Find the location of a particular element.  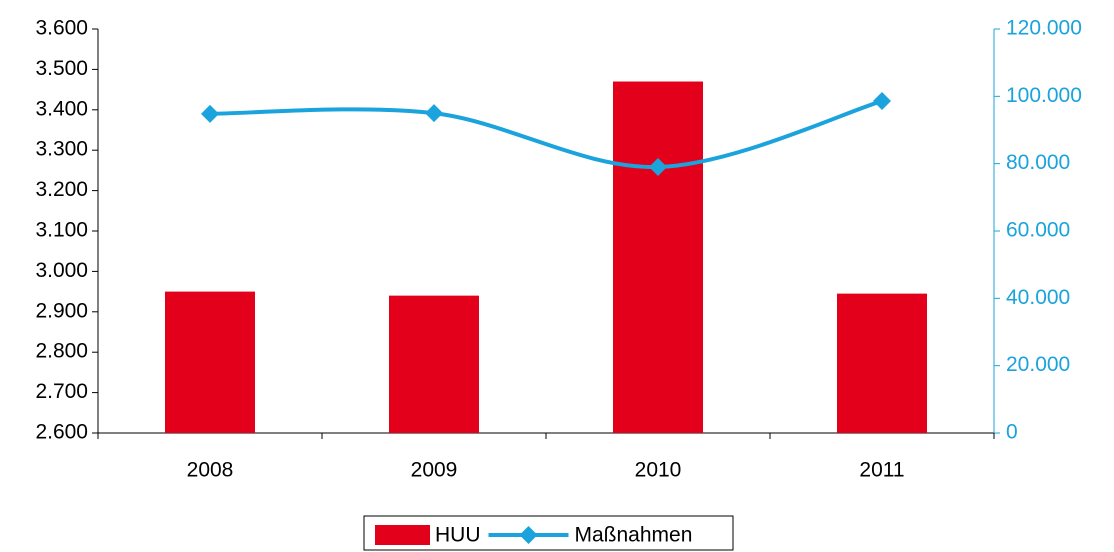

y-tick-label: 3.300 is located at coordinates (61, 149).